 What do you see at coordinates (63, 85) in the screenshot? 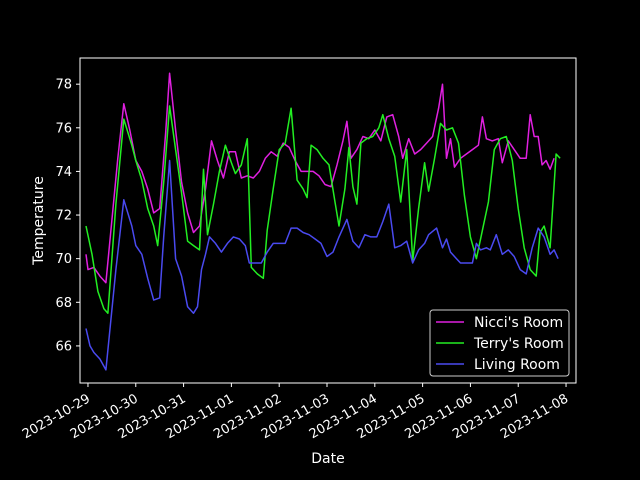
I see `y-tick-label: 78` at bounding box center [63, 85].